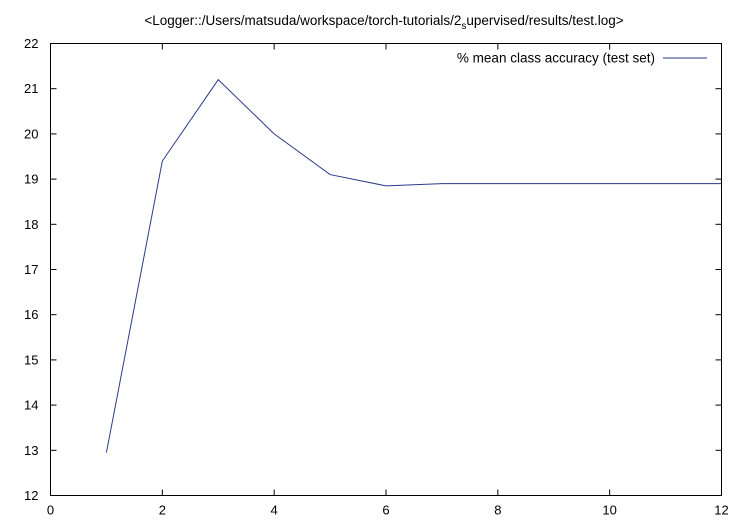  What do you see at coordinates (31, 450) in the screenshot?
I see `y-tick-label-1: 13` at bounding box center [31, 450].